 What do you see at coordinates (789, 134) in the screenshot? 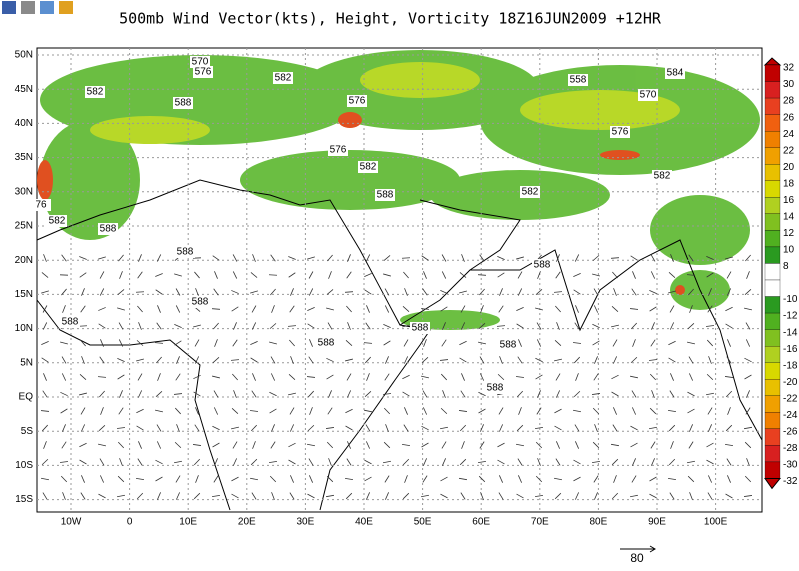
I see `colorbar-label: 24` at bounding box center [789, 134].